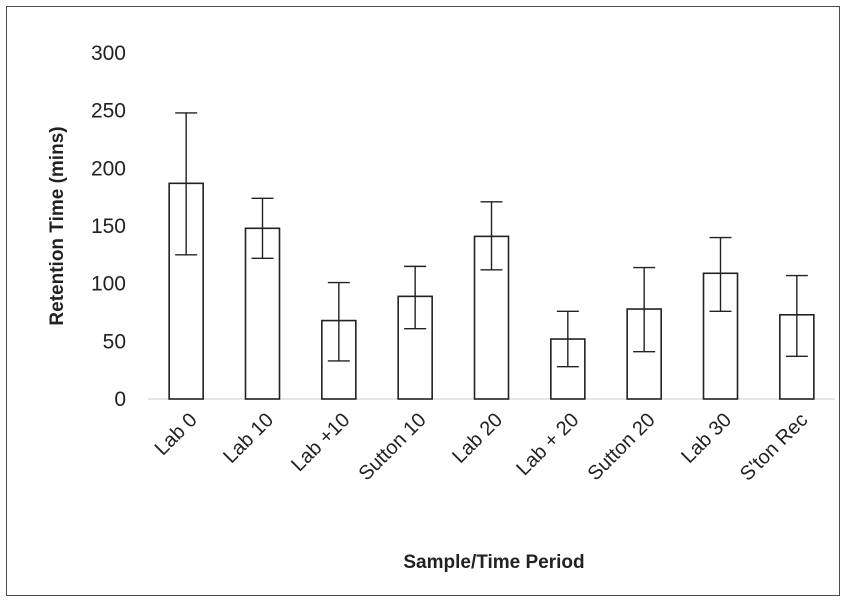 The width and height of the screenshot is (847, 603). Describe the element at coordinates (57, 225) in the screenshot. I see `y-axis-title: Retention Time (mins)` at that location.